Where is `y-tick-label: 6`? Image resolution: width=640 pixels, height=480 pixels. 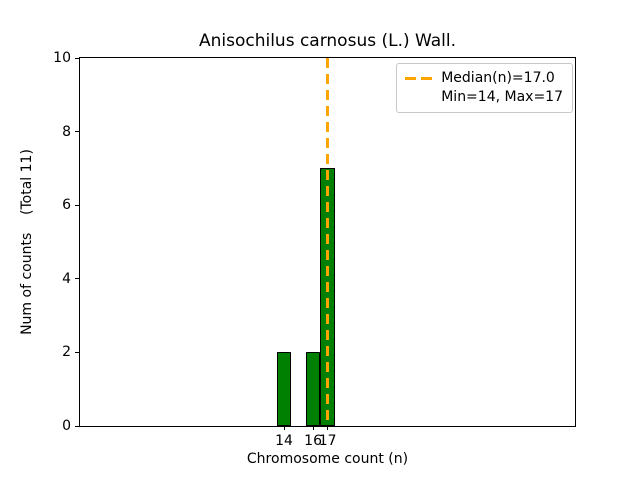
y-tick-label: 6 is located at coordinates (66, 205).